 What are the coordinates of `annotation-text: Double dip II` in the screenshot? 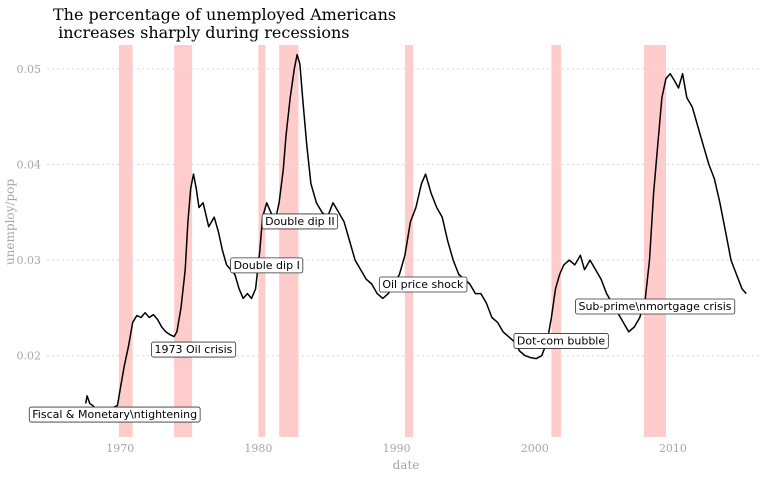 It's located at (299, 221).